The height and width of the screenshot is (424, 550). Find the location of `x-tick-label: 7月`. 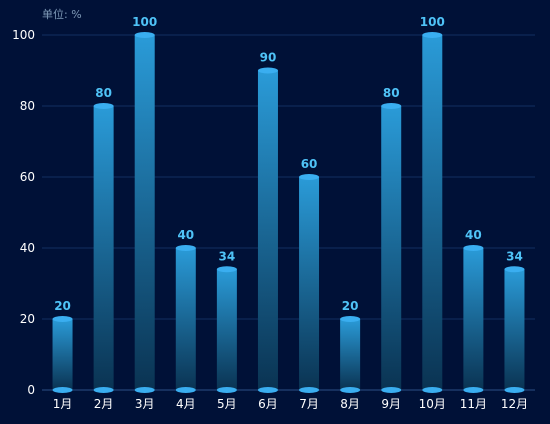

x-tick-label: 7月 is located at coordinates (309, 404).